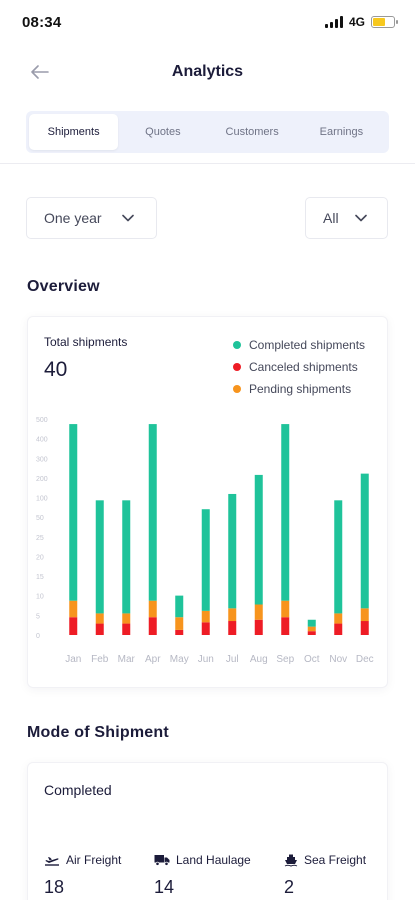 Image resolution: width=415 pixels, height=900 pixels. I want to click on legend-dot-canceled, so click(237, 367).